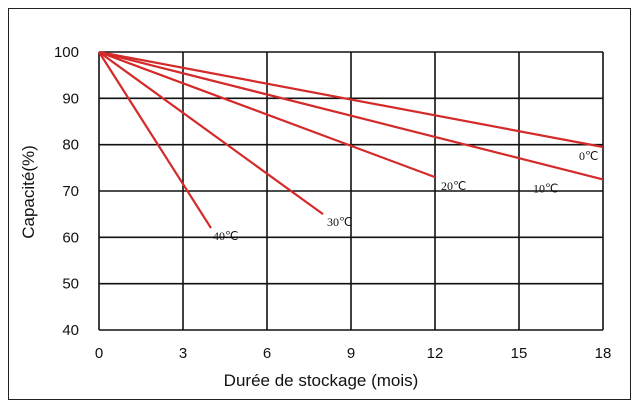 The image size is (641, 400). What do you see at coordinates (70, 98) in the screenshot?
I see `y-tick-label: 90` at bounding box center [70, 98].